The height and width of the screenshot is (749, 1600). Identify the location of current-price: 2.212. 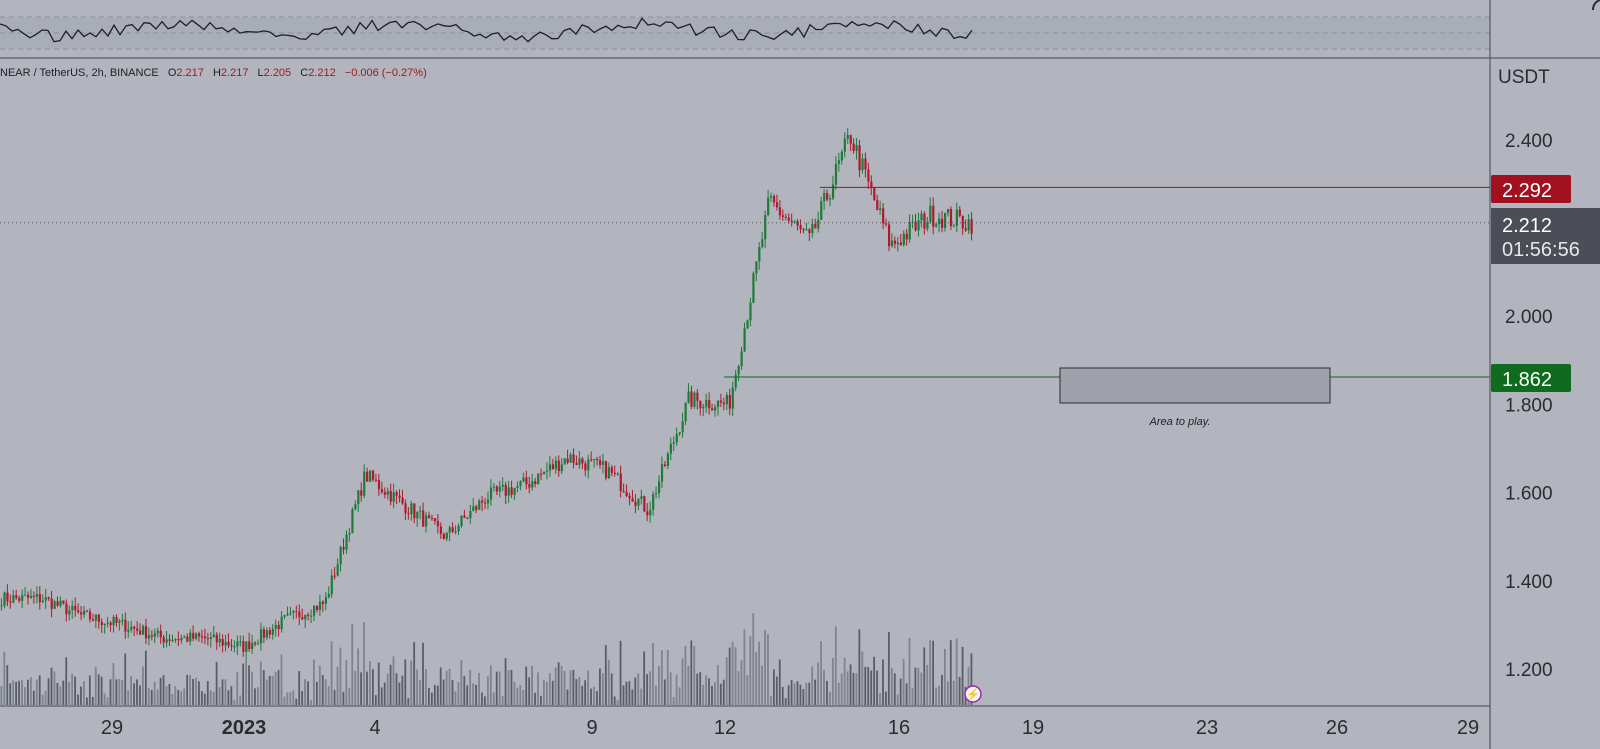
(1527, 226).